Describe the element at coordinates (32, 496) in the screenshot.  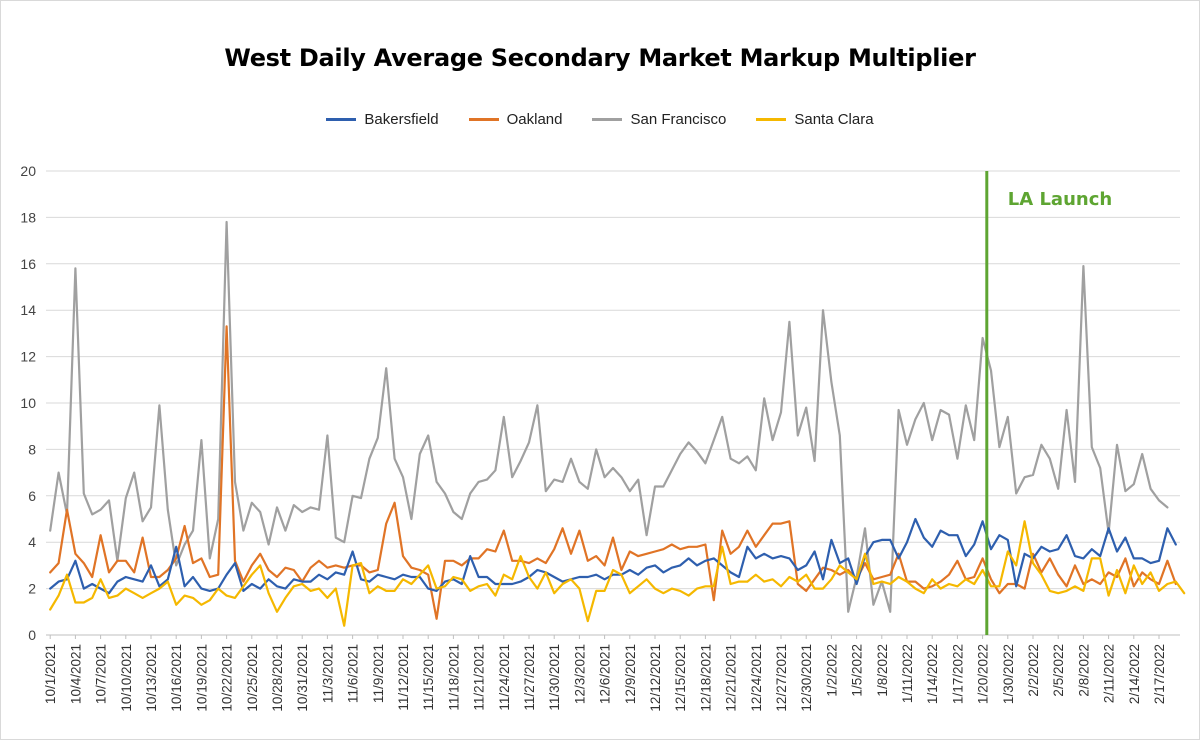
I see `y-tick-label: 6` at that location.